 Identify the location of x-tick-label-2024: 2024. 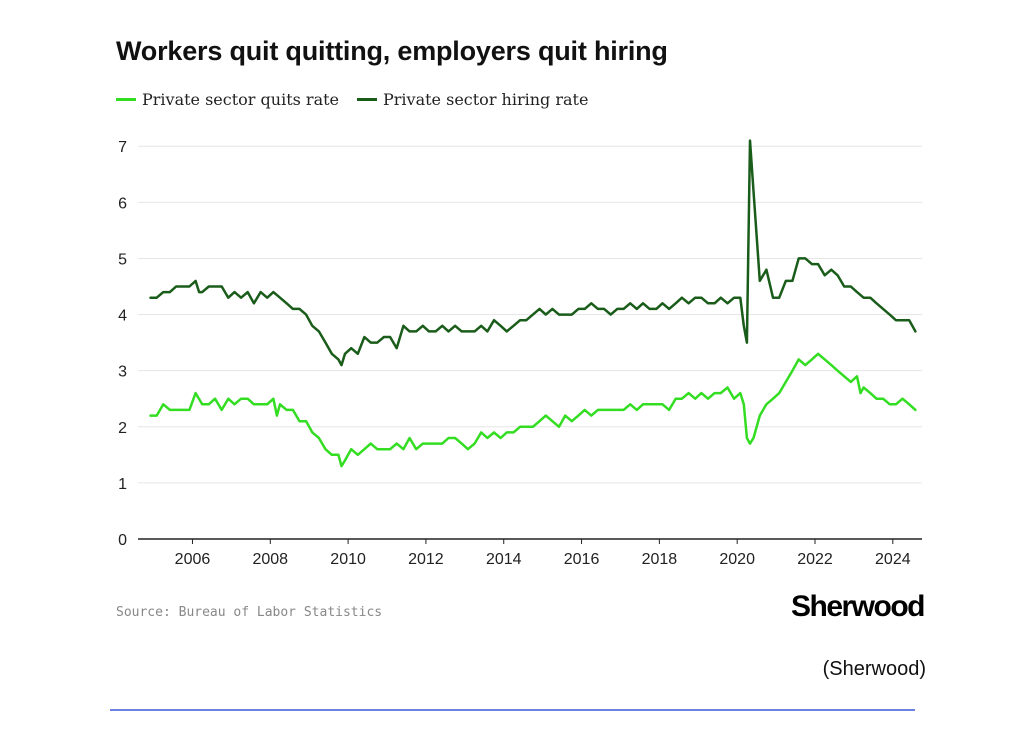
(893, 559).